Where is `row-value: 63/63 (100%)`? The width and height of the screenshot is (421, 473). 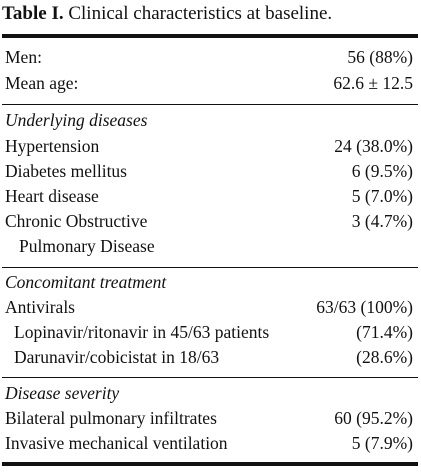
row-value: 63/63 (100%) is located at coordinates (364, 307).